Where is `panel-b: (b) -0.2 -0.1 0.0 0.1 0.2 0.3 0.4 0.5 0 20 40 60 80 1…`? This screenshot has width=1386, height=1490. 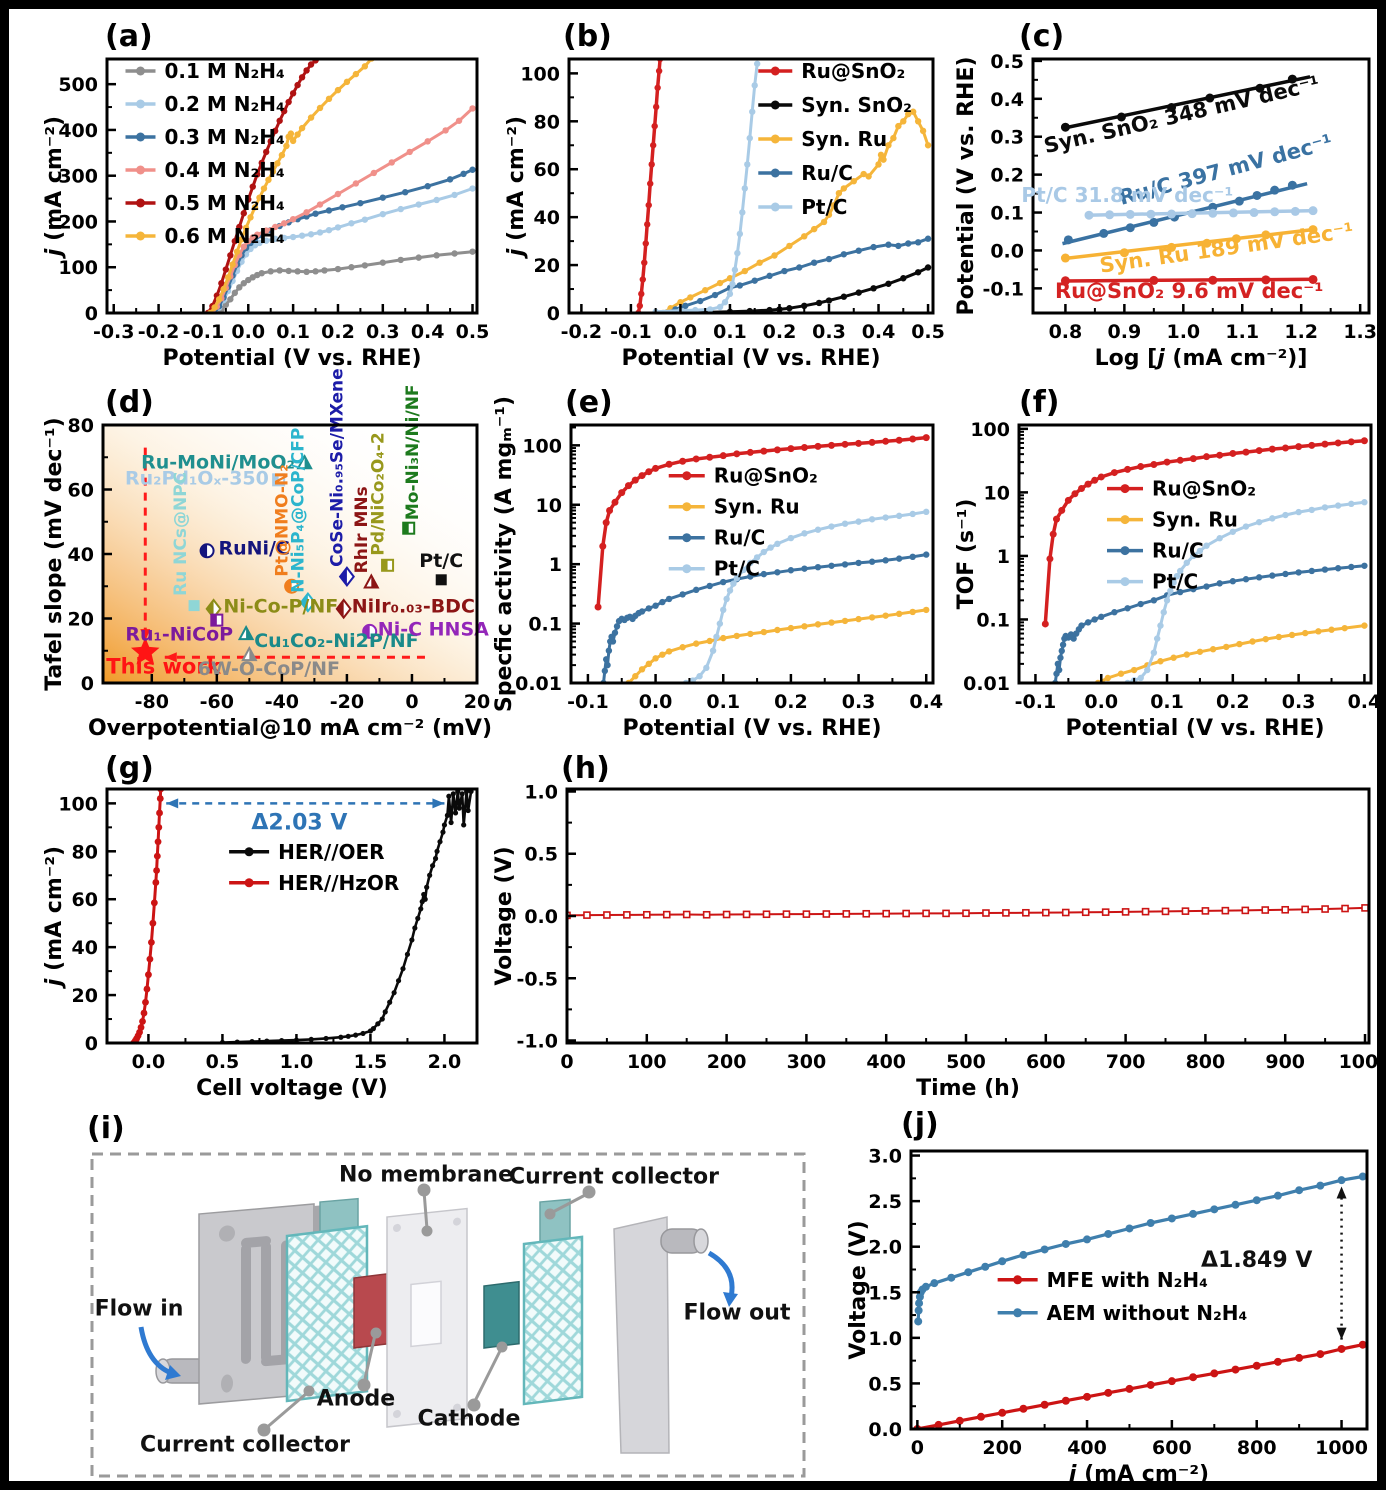
panel-b: (b) -0.2 -0.1 0.0 0.1 0.2 0.3 0.4 0.5 0 20 40 60 80 1… is located at coordinates (724, 197).